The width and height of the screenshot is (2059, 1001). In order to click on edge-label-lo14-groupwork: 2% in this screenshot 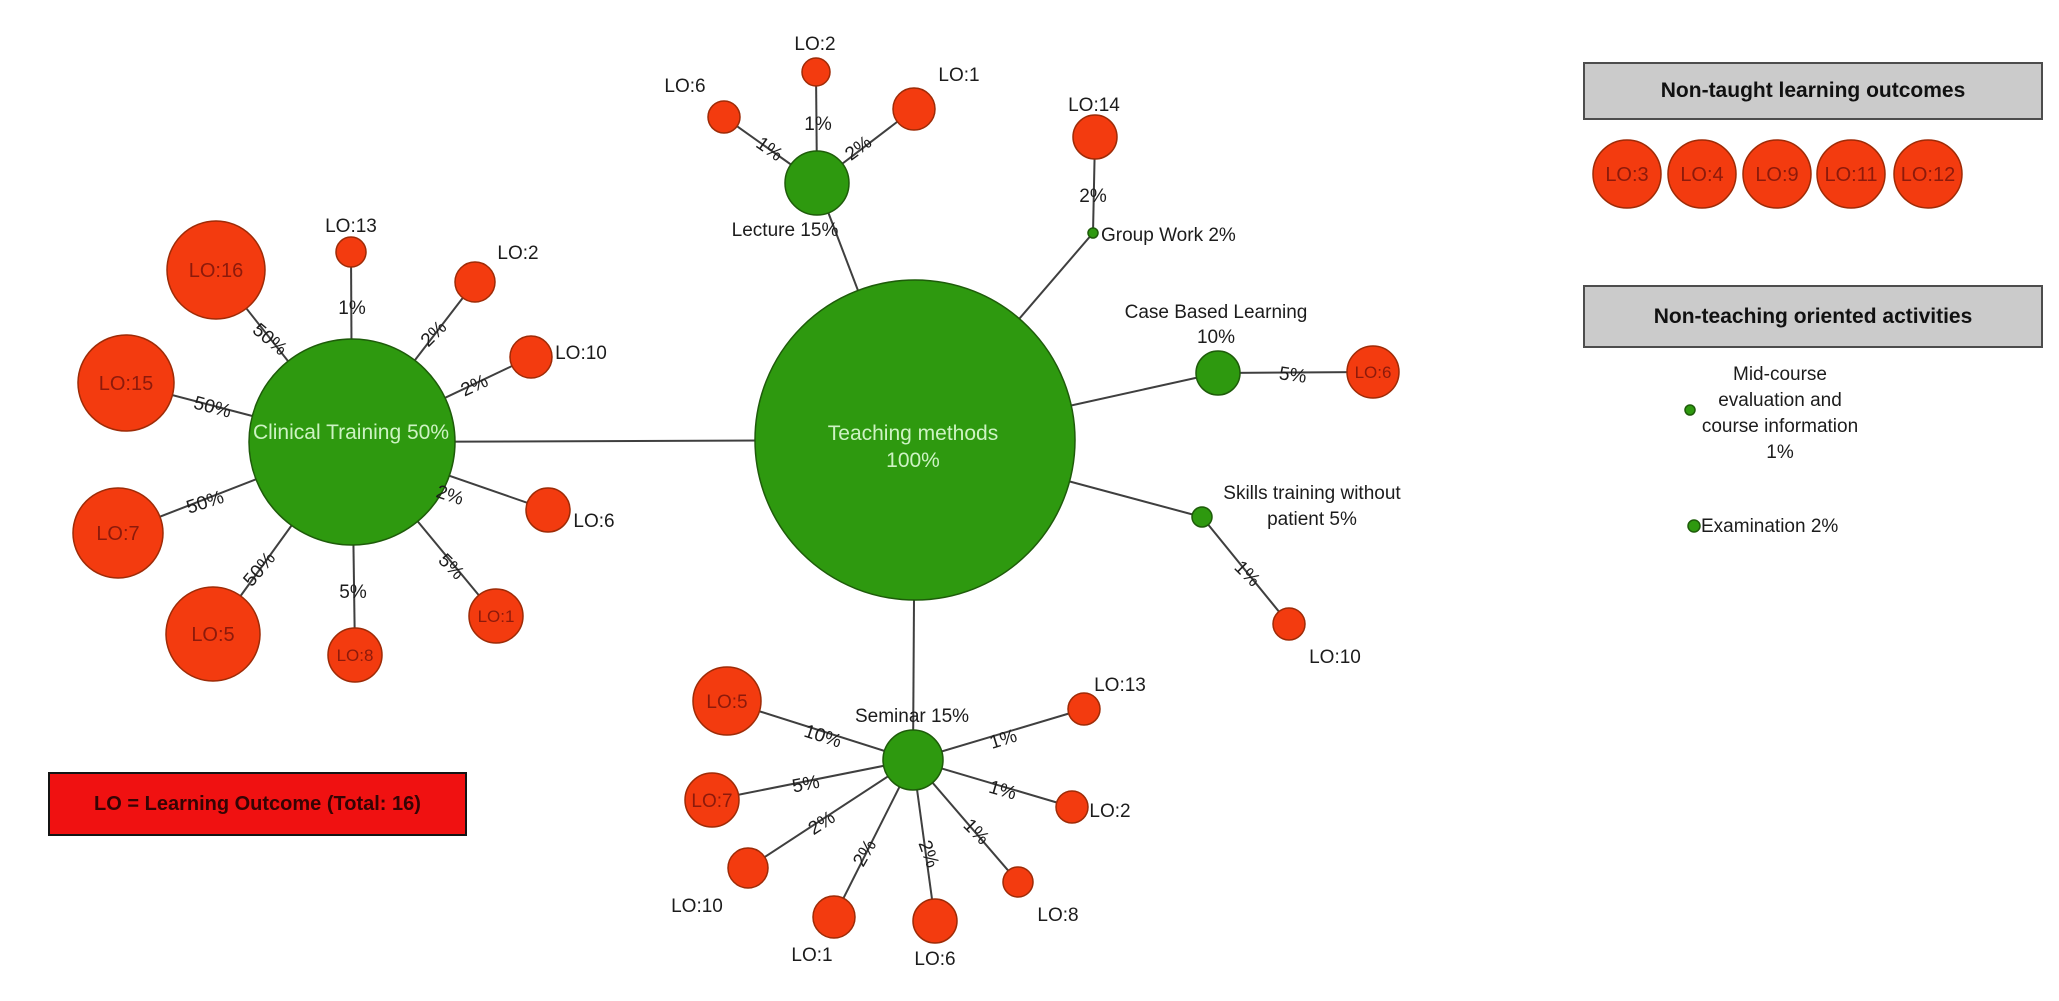, I will do `click(1093, 196)`.